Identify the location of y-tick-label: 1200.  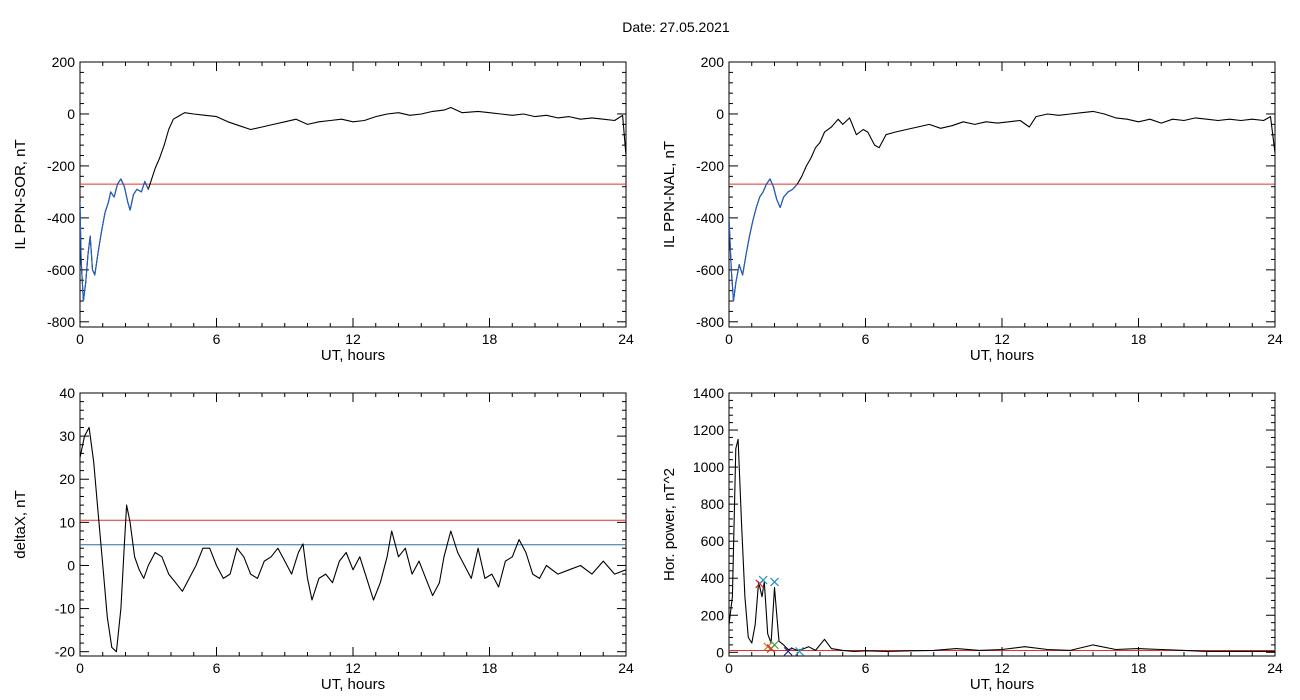
(708, 430).